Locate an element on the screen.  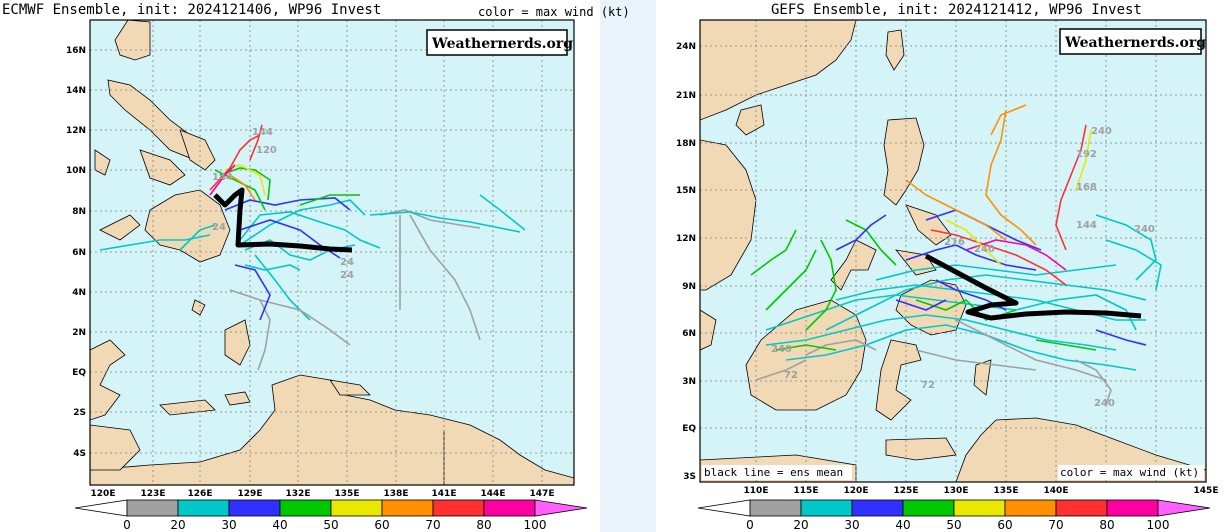
svg-text: 145E is located at coordinates (1206, 491).